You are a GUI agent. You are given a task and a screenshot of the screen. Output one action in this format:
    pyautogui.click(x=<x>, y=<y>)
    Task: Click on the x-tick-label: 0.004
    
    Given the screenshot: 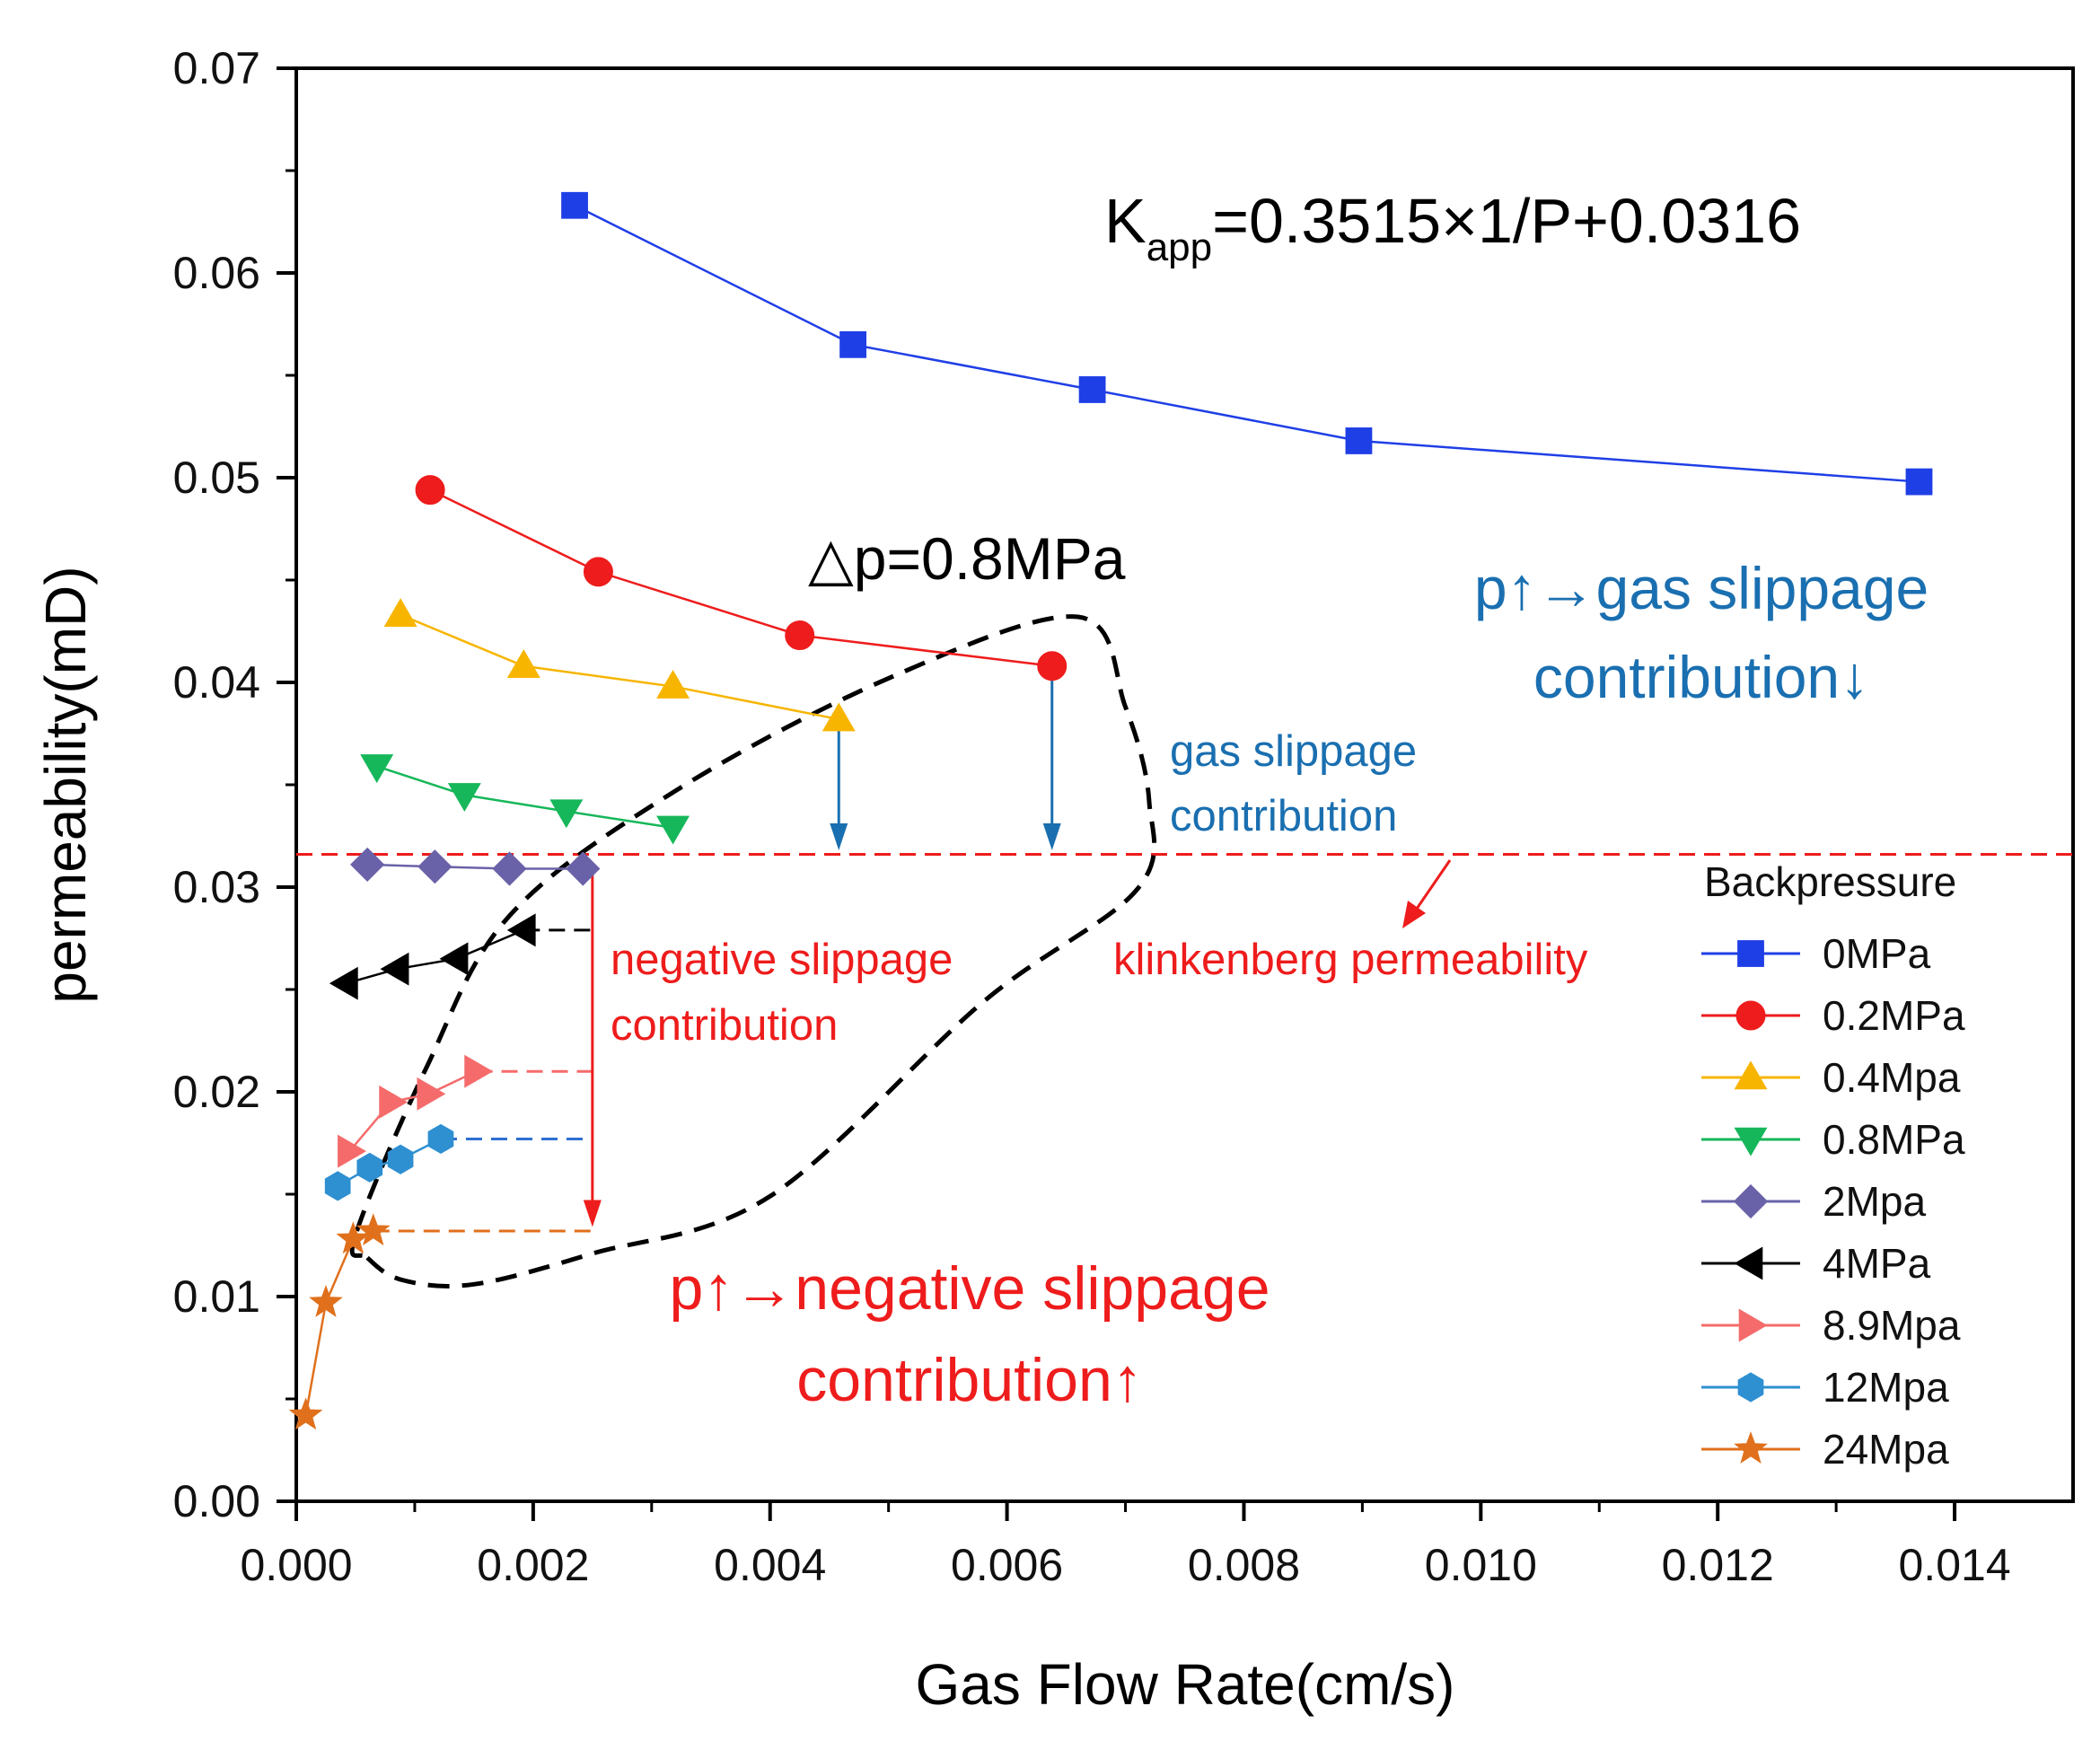 What is the action you would take?
    pyautogui.click(x=770, y=1565)
    